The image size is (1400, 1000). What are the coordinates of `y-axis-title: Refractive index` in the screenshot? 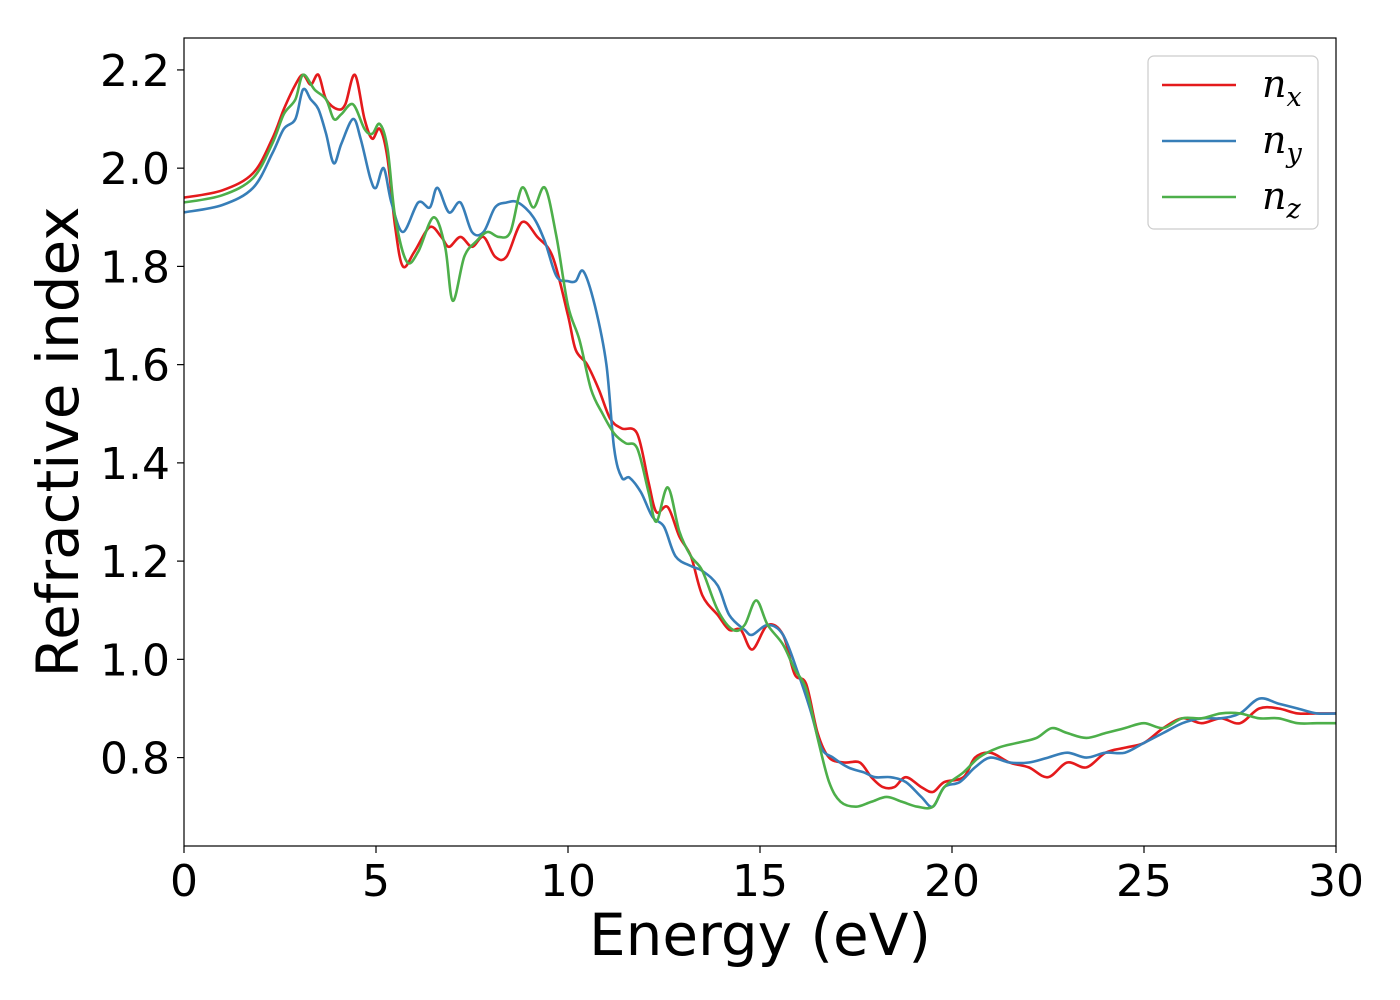 It's located at (58, 441).